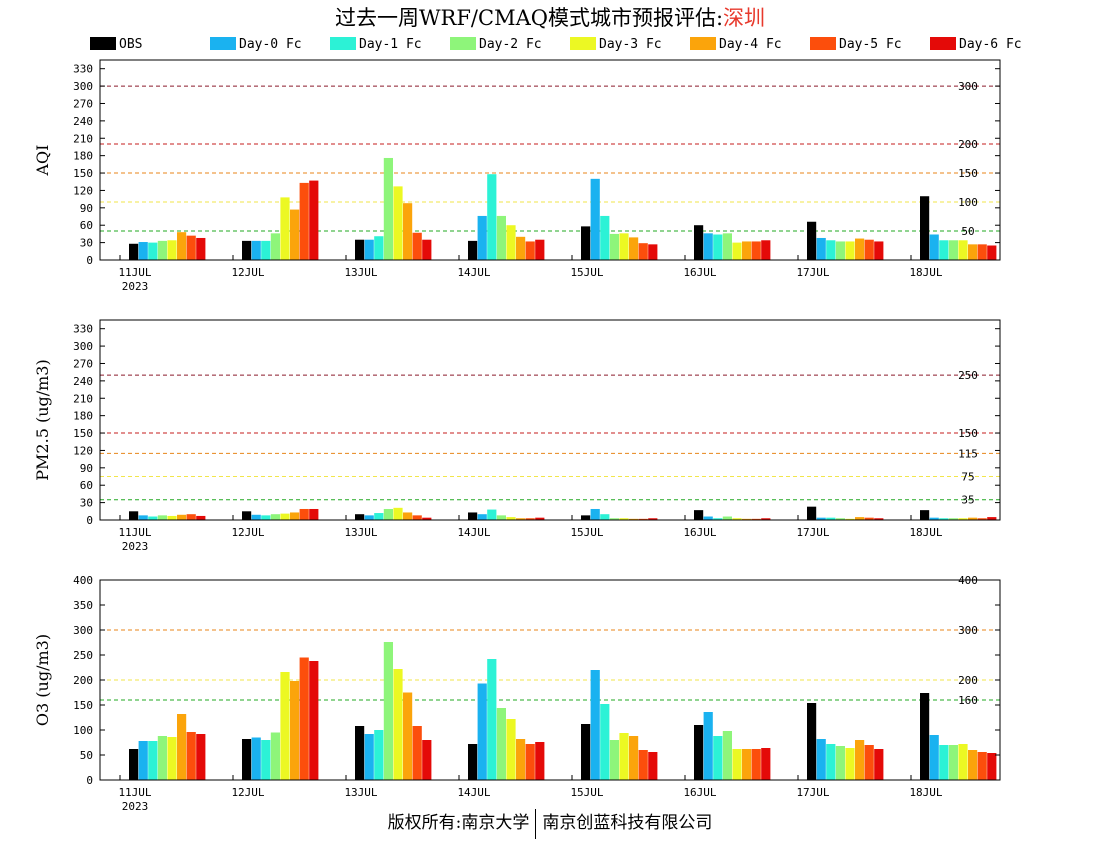 The image size is (1100, 850). Describe the element at coordinates (130, 44) in the screenshot. I see `legend-label-0: OBS` at that location.